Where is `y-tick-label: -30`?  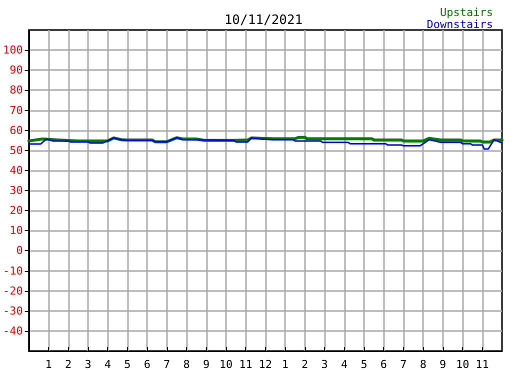 y-tick-label: -30 is located at coordinates (12, 311).